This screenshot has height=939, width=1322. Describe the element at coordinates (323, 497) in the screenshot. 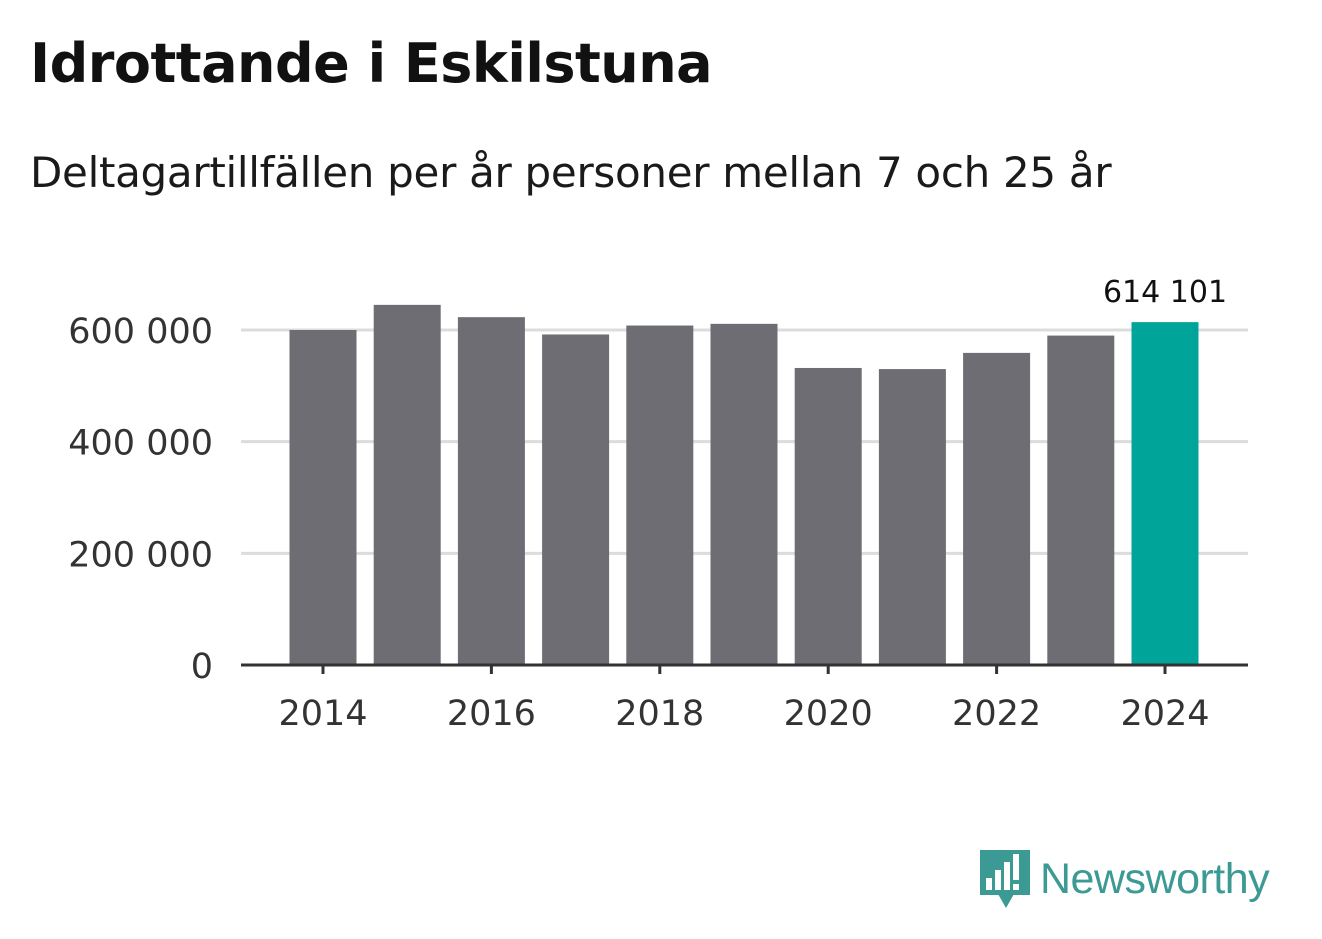

I see `bar-2014` at that location.